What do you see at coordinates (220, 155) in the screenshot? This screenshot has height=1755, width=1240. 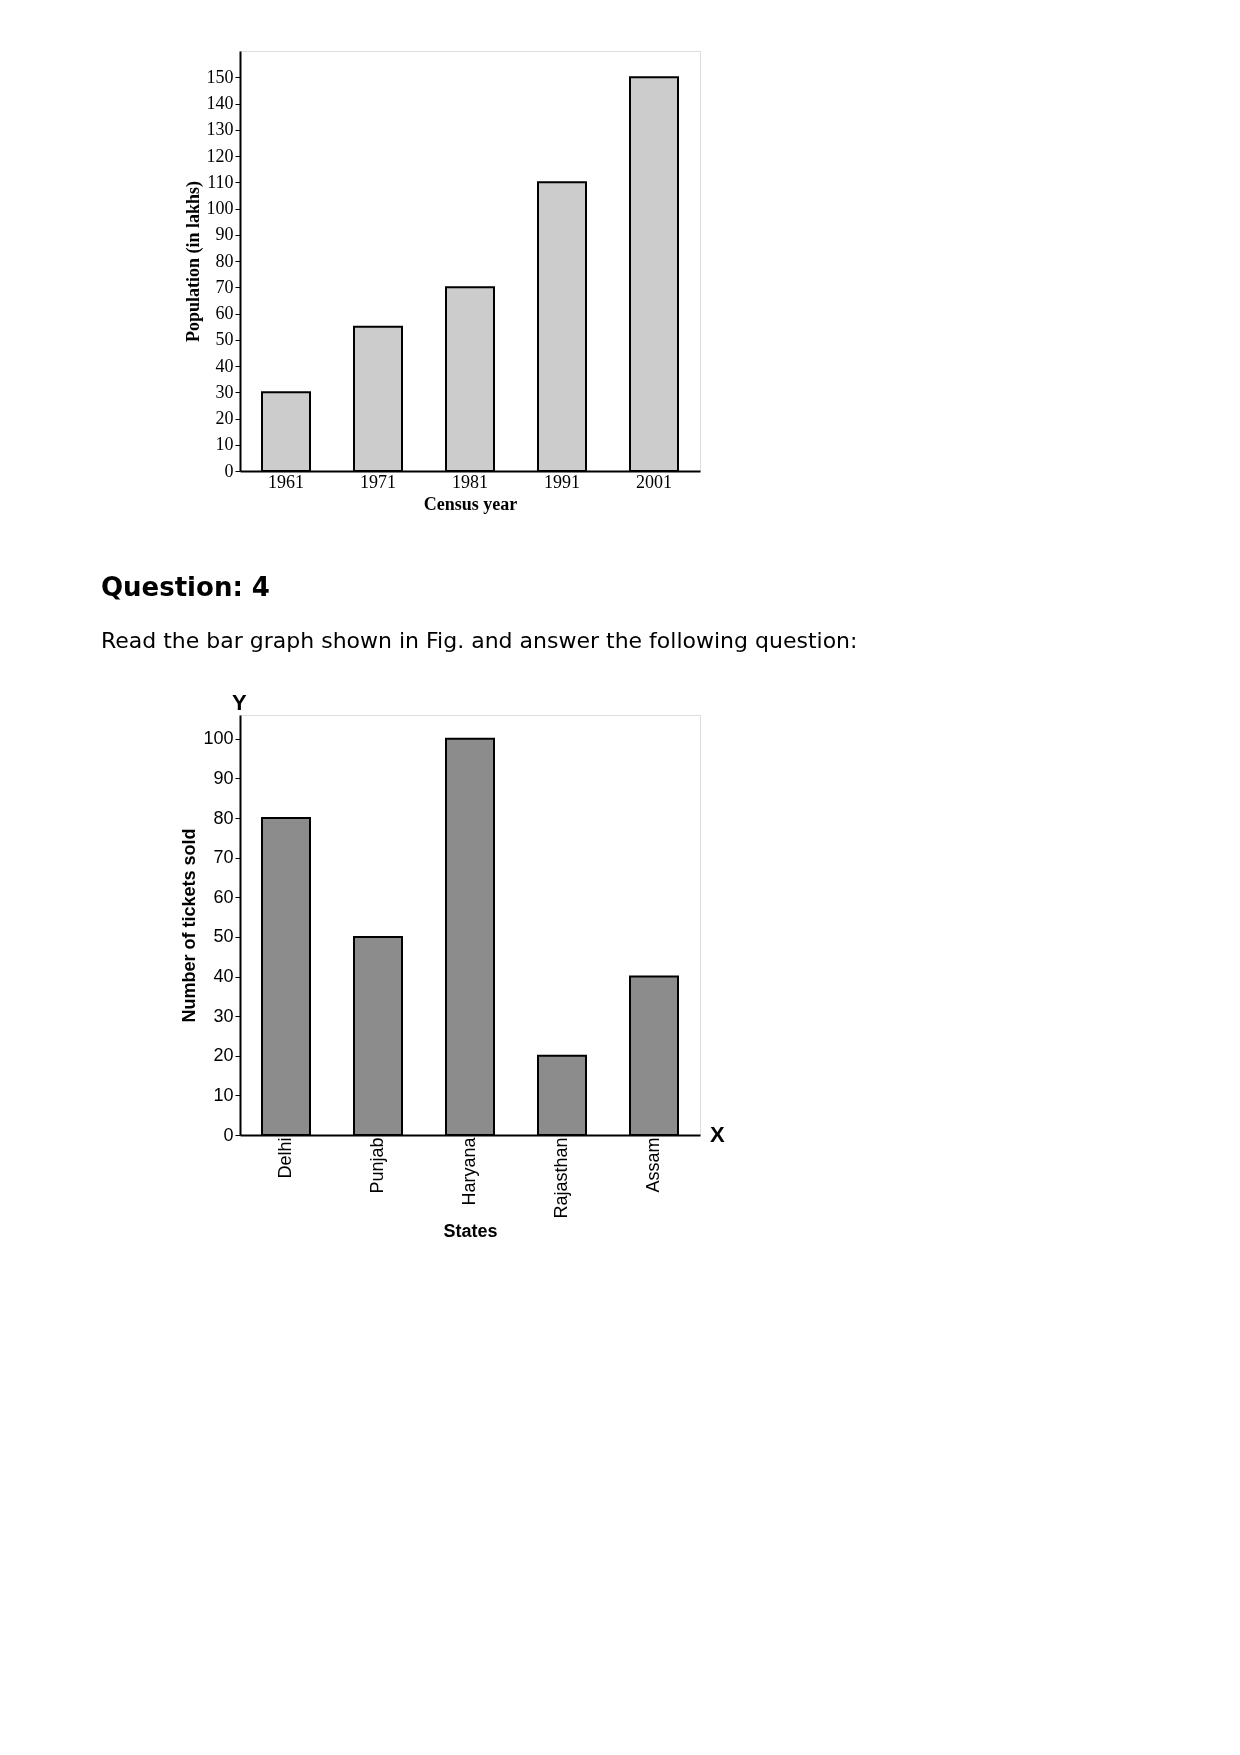 I see `y-tick-label: 120` at bounding box center [220, 155].